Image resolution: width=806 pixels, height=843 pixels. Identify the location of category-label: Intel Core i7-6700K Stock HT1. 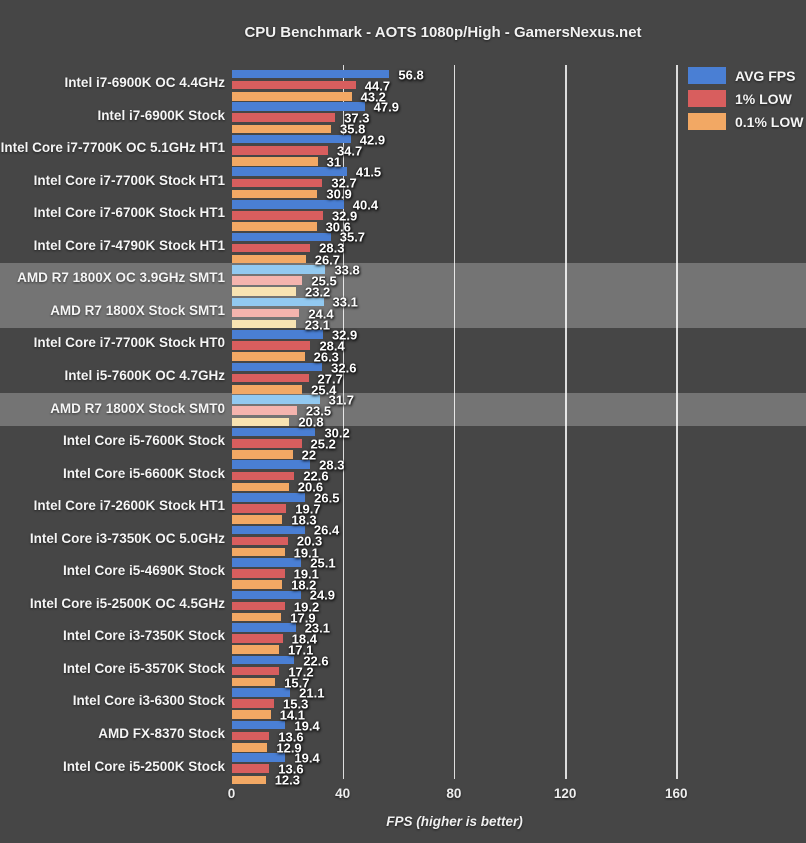
(129, 213).